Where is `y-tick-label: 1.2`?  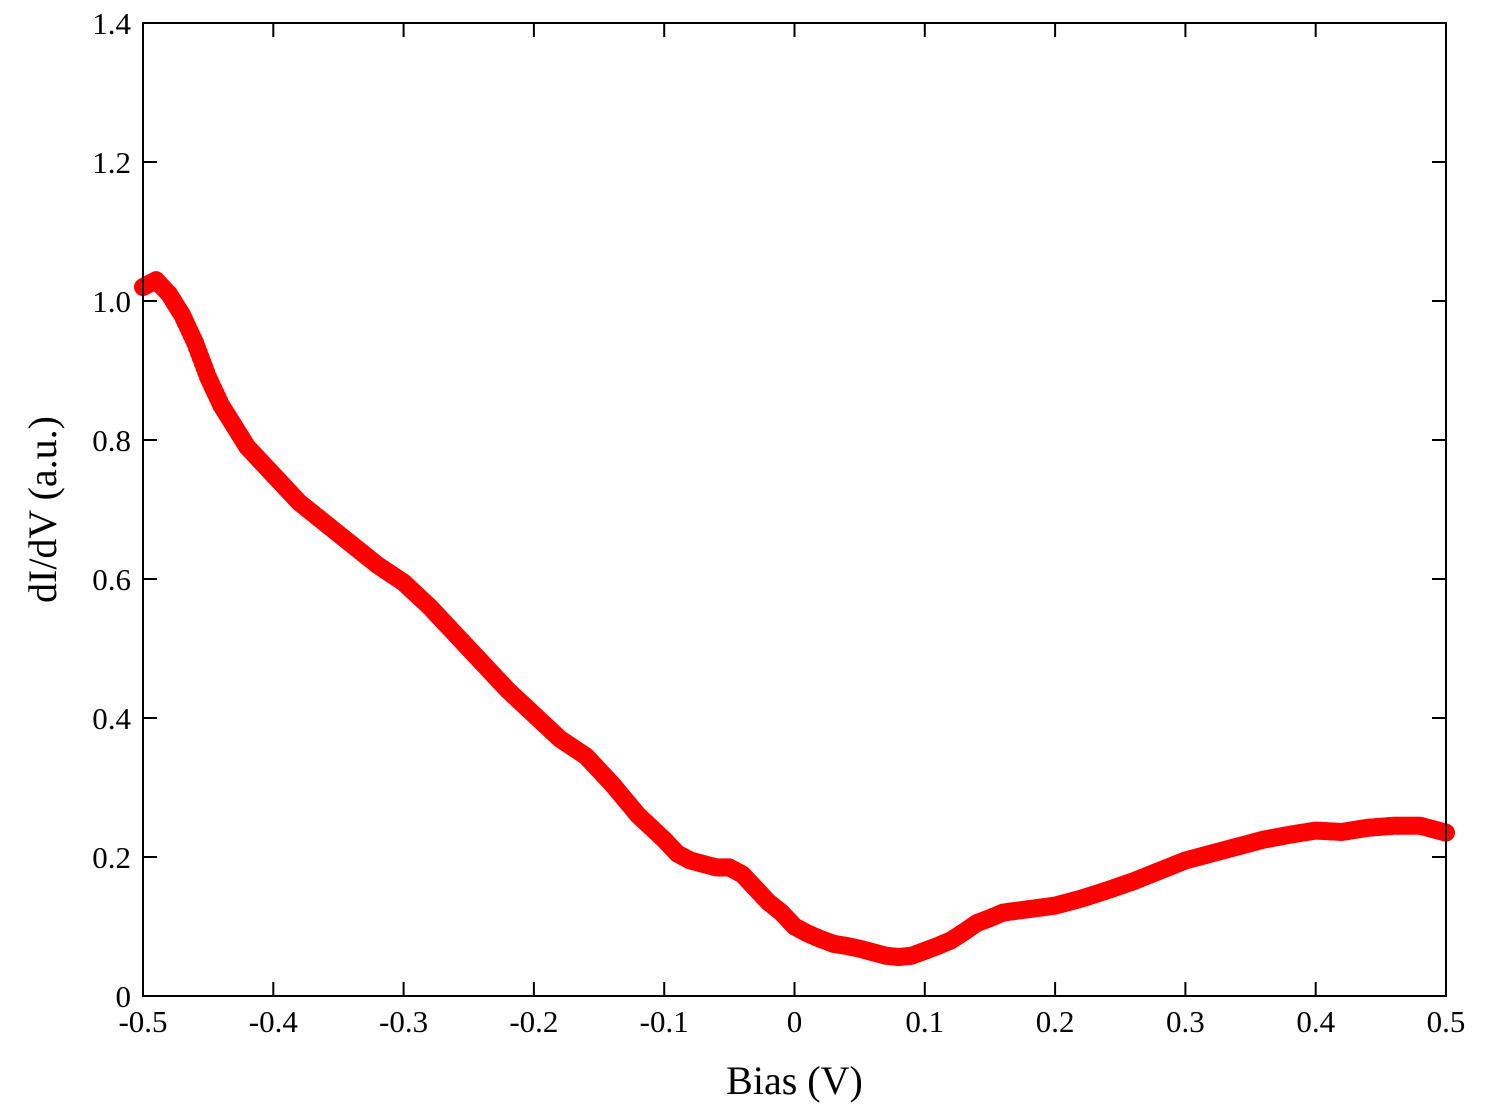
y-tick-label: 1.2 is located at coordinates (111, 162).